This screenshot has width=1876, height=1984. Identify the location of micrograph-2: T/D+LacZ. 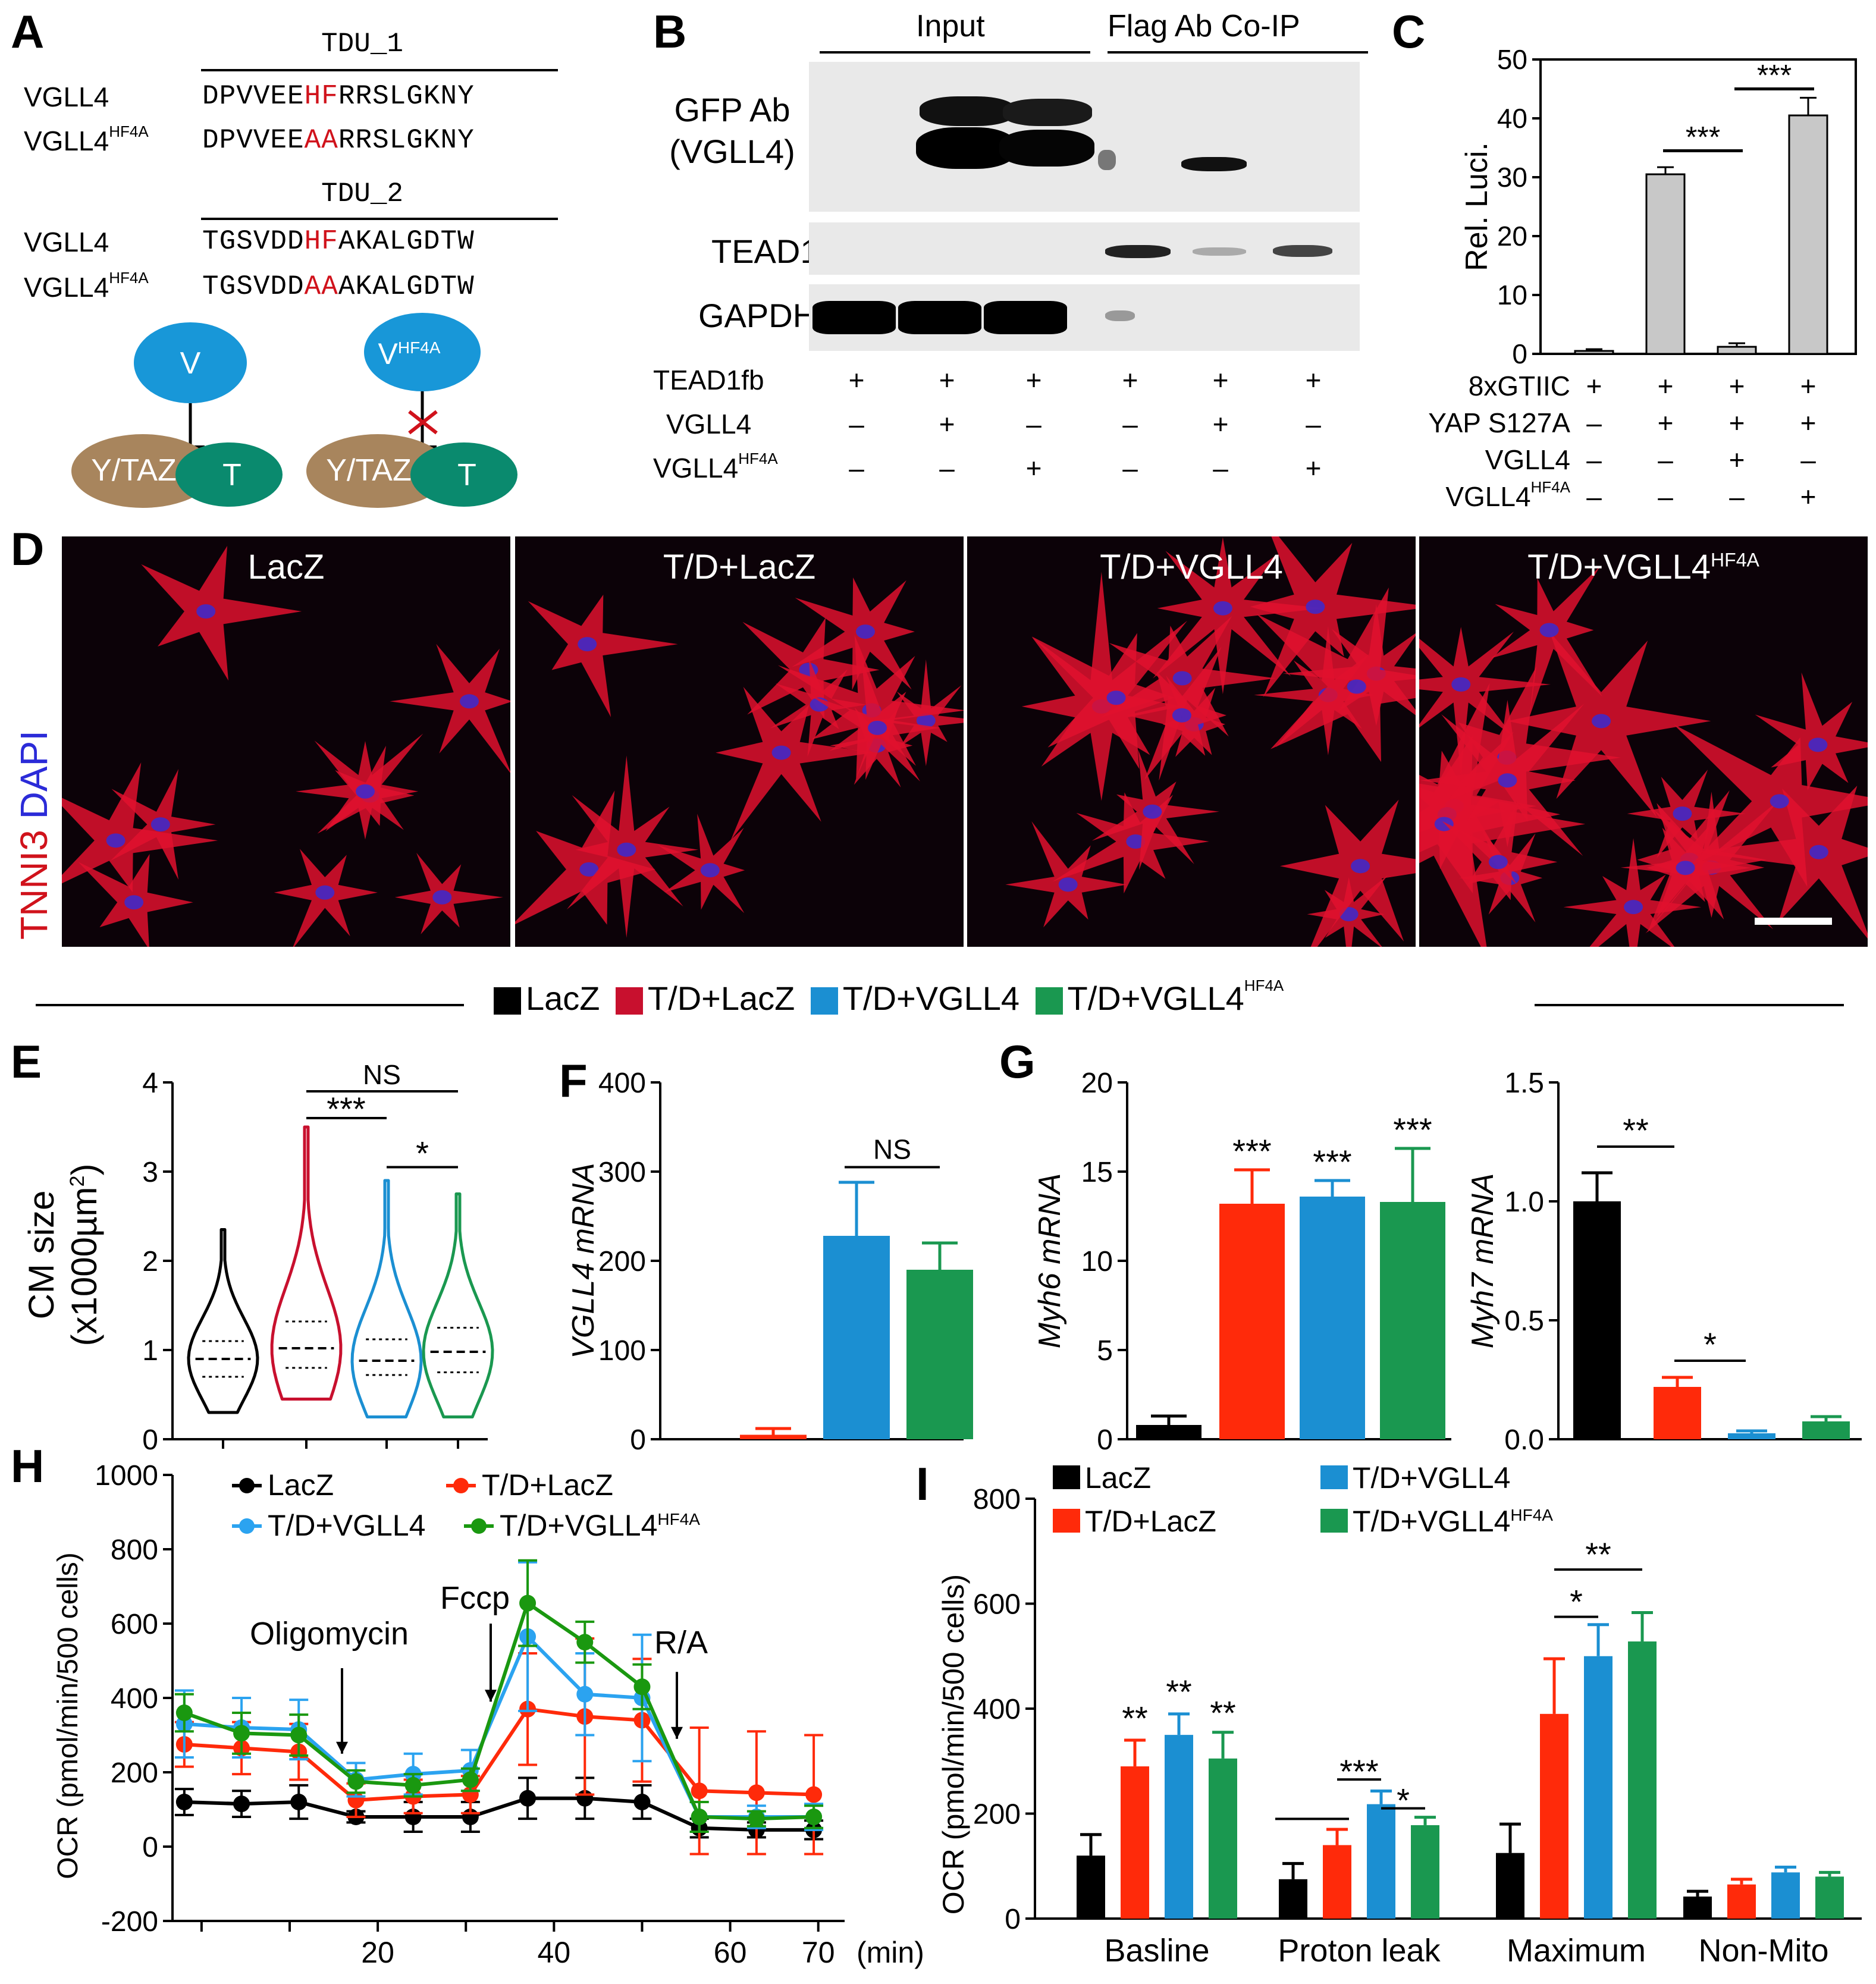
(739, 741).